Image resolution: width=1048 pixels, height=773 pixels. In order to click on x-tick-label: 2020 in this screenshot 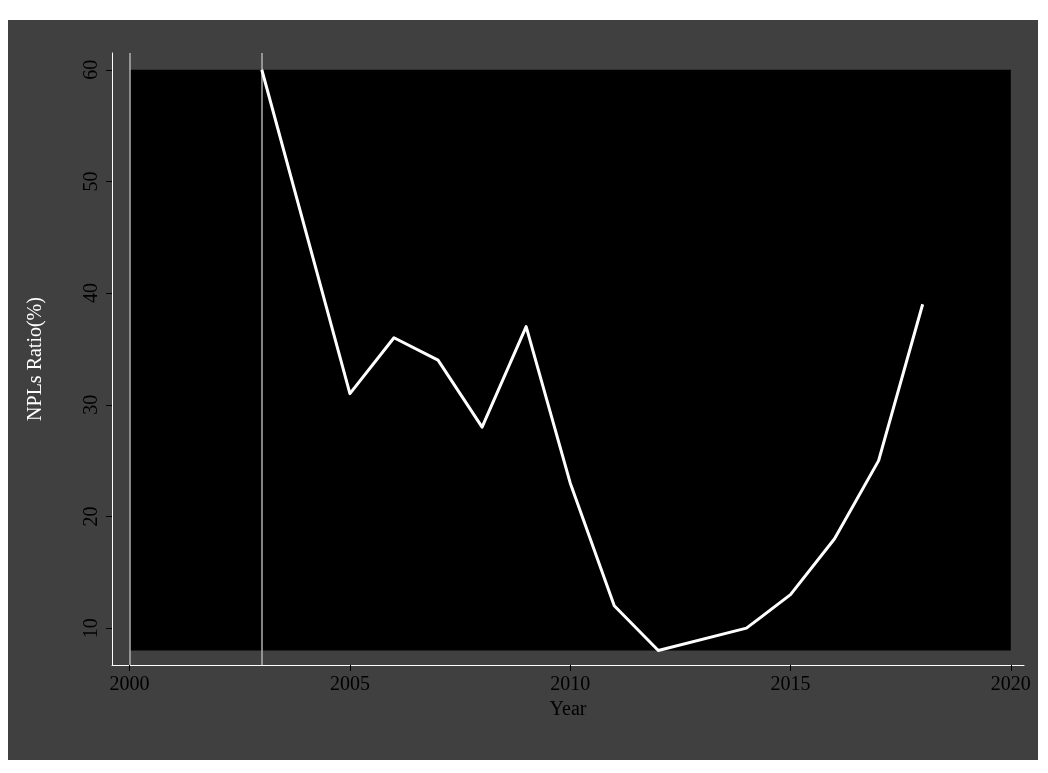, I will do `click(1010, 683)`.